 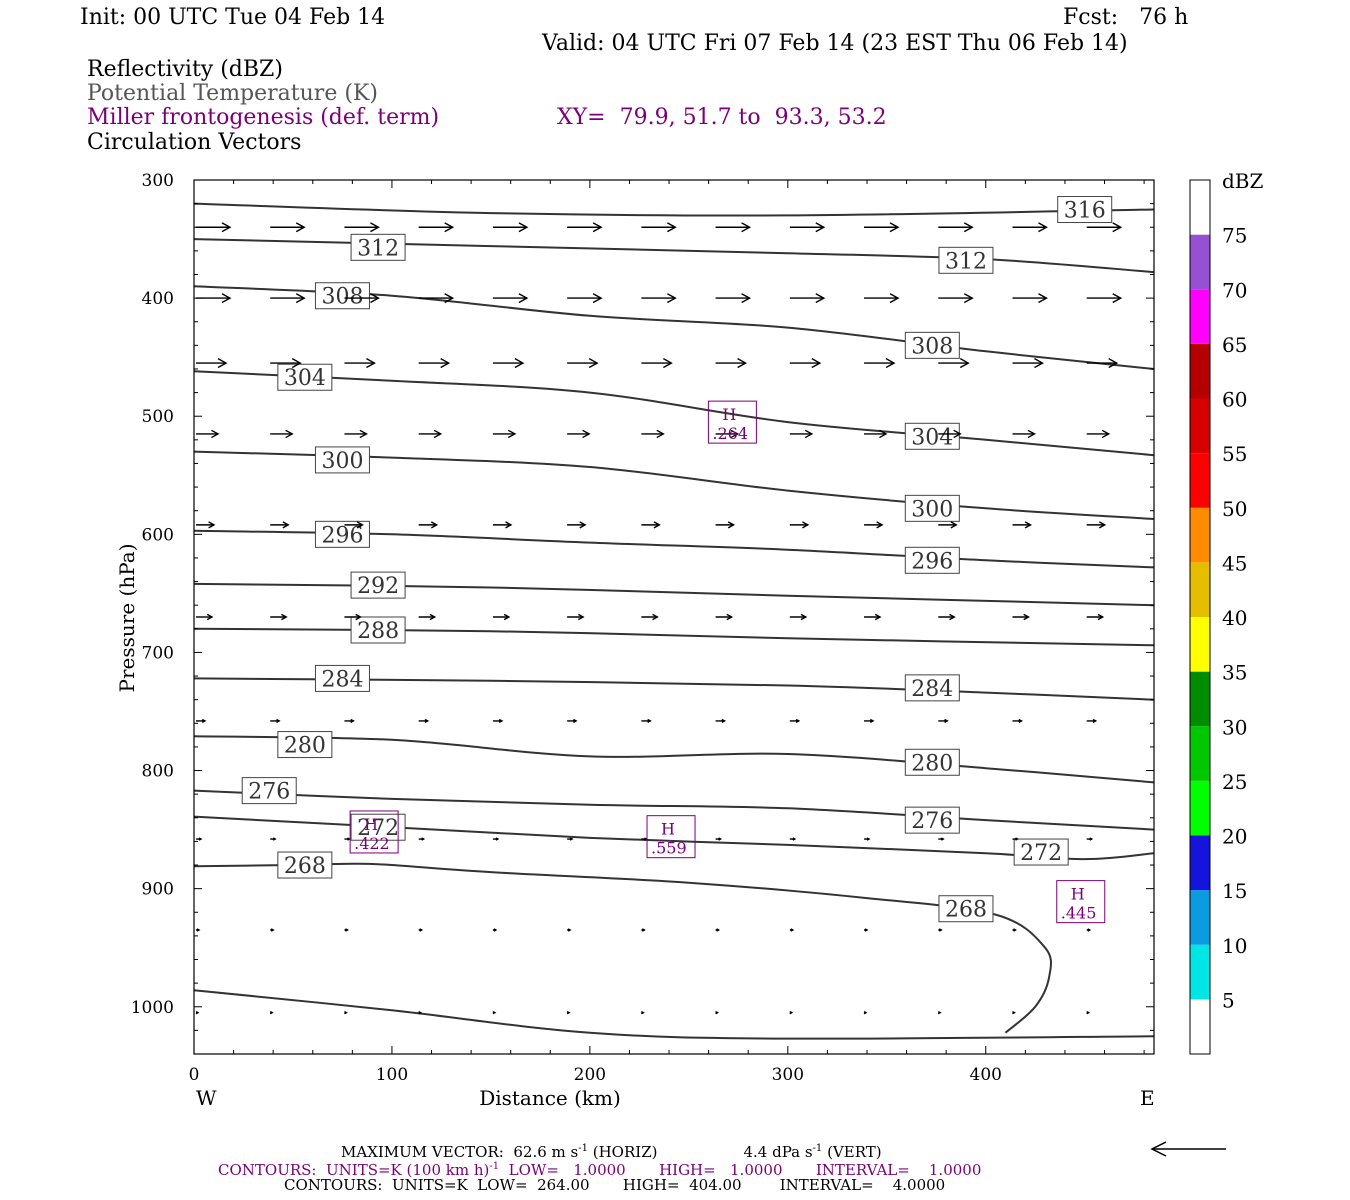 I want to click on contour-label: 316, so click(x=1085, y=211).